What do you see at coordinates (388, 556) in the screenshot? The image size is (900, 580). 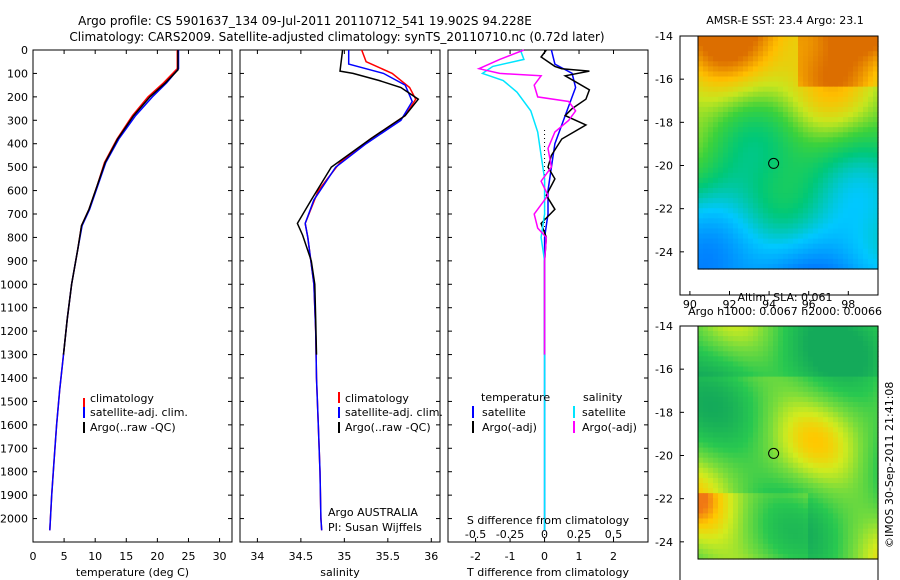 I see `sal-xtick-label: 35.5` at bounding box center [388, 556].